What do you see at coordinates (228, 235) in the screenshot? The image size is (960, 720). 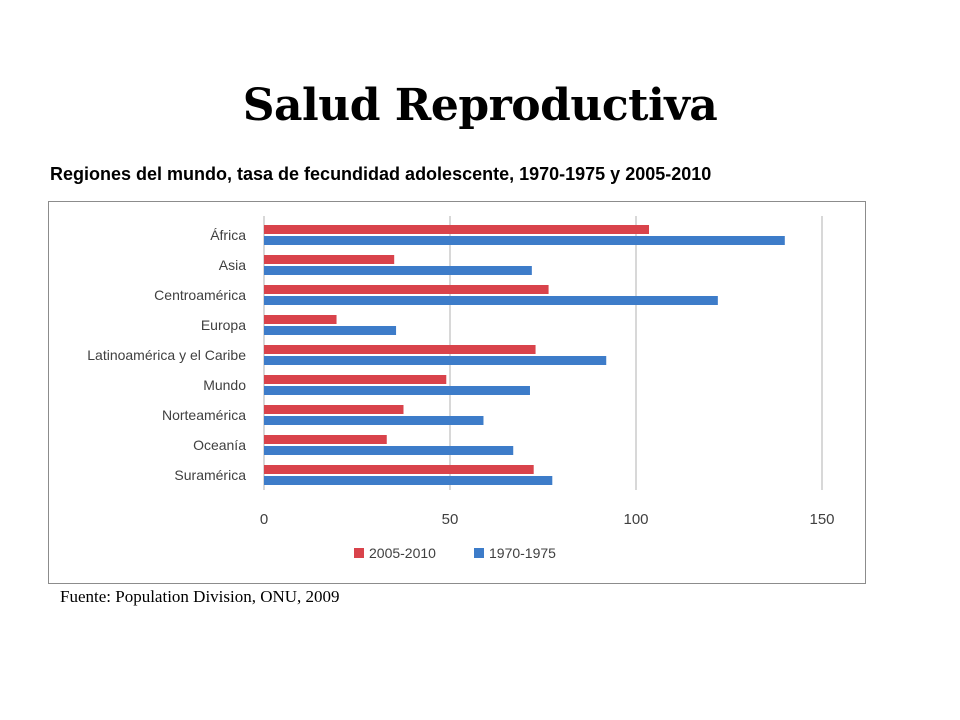 I see `y-category-label: África` at bounding box center [228, 235].